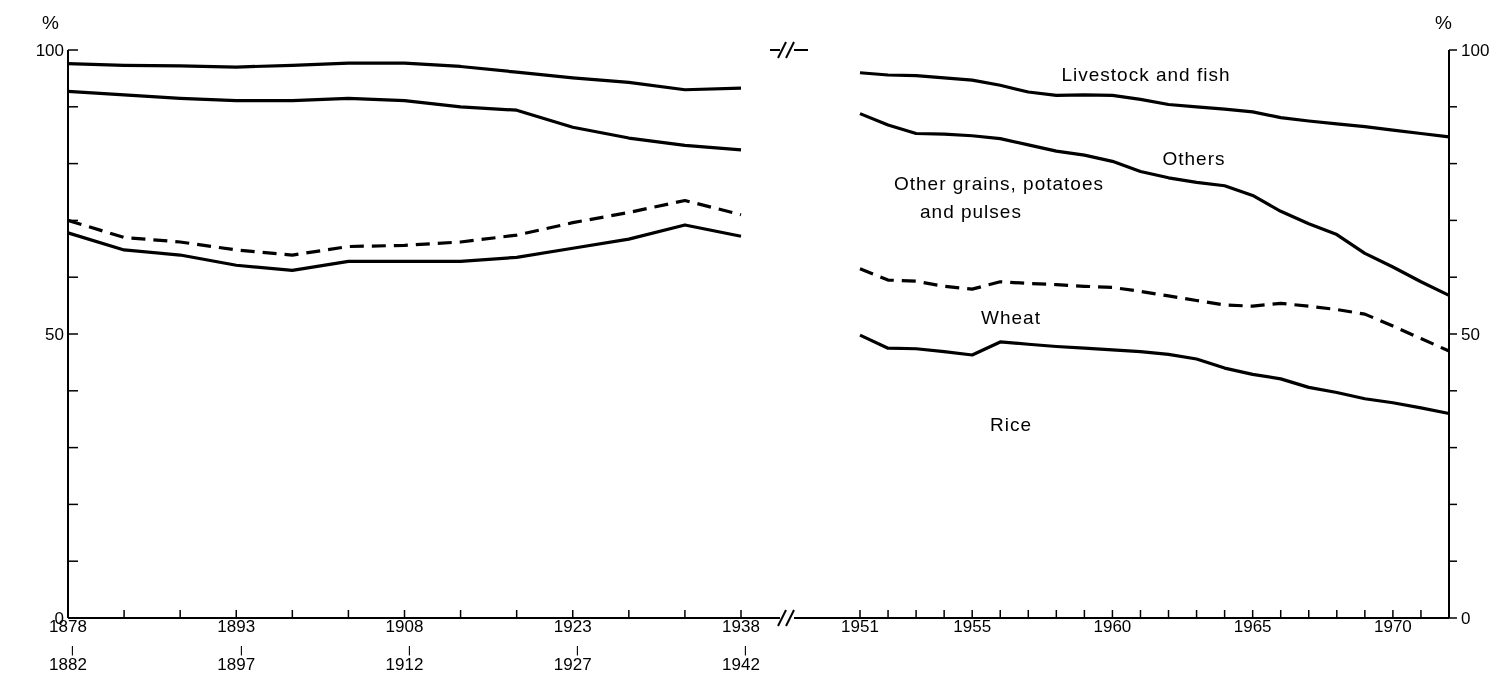 This screenshot has width=1497, height=698. What do you see at coordinates (1112, 626) in the screenshot?
I see `x-tick-label: 1960` at bounding box center [1112, 626].